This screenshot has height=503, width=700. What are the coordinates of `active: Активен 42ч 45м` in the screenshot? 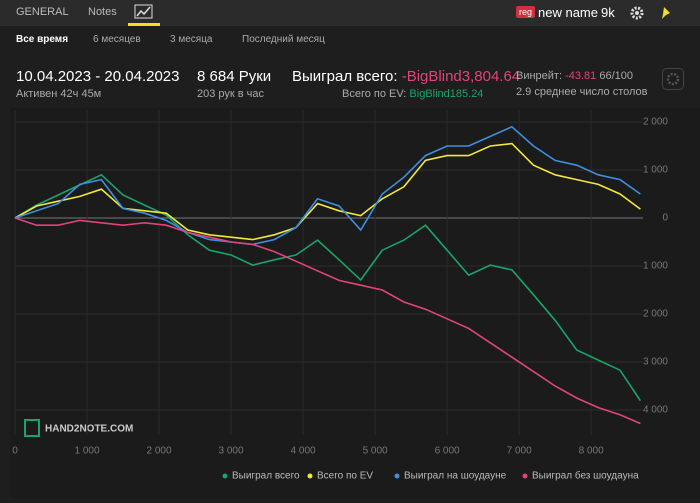 It's located at (59, 94).